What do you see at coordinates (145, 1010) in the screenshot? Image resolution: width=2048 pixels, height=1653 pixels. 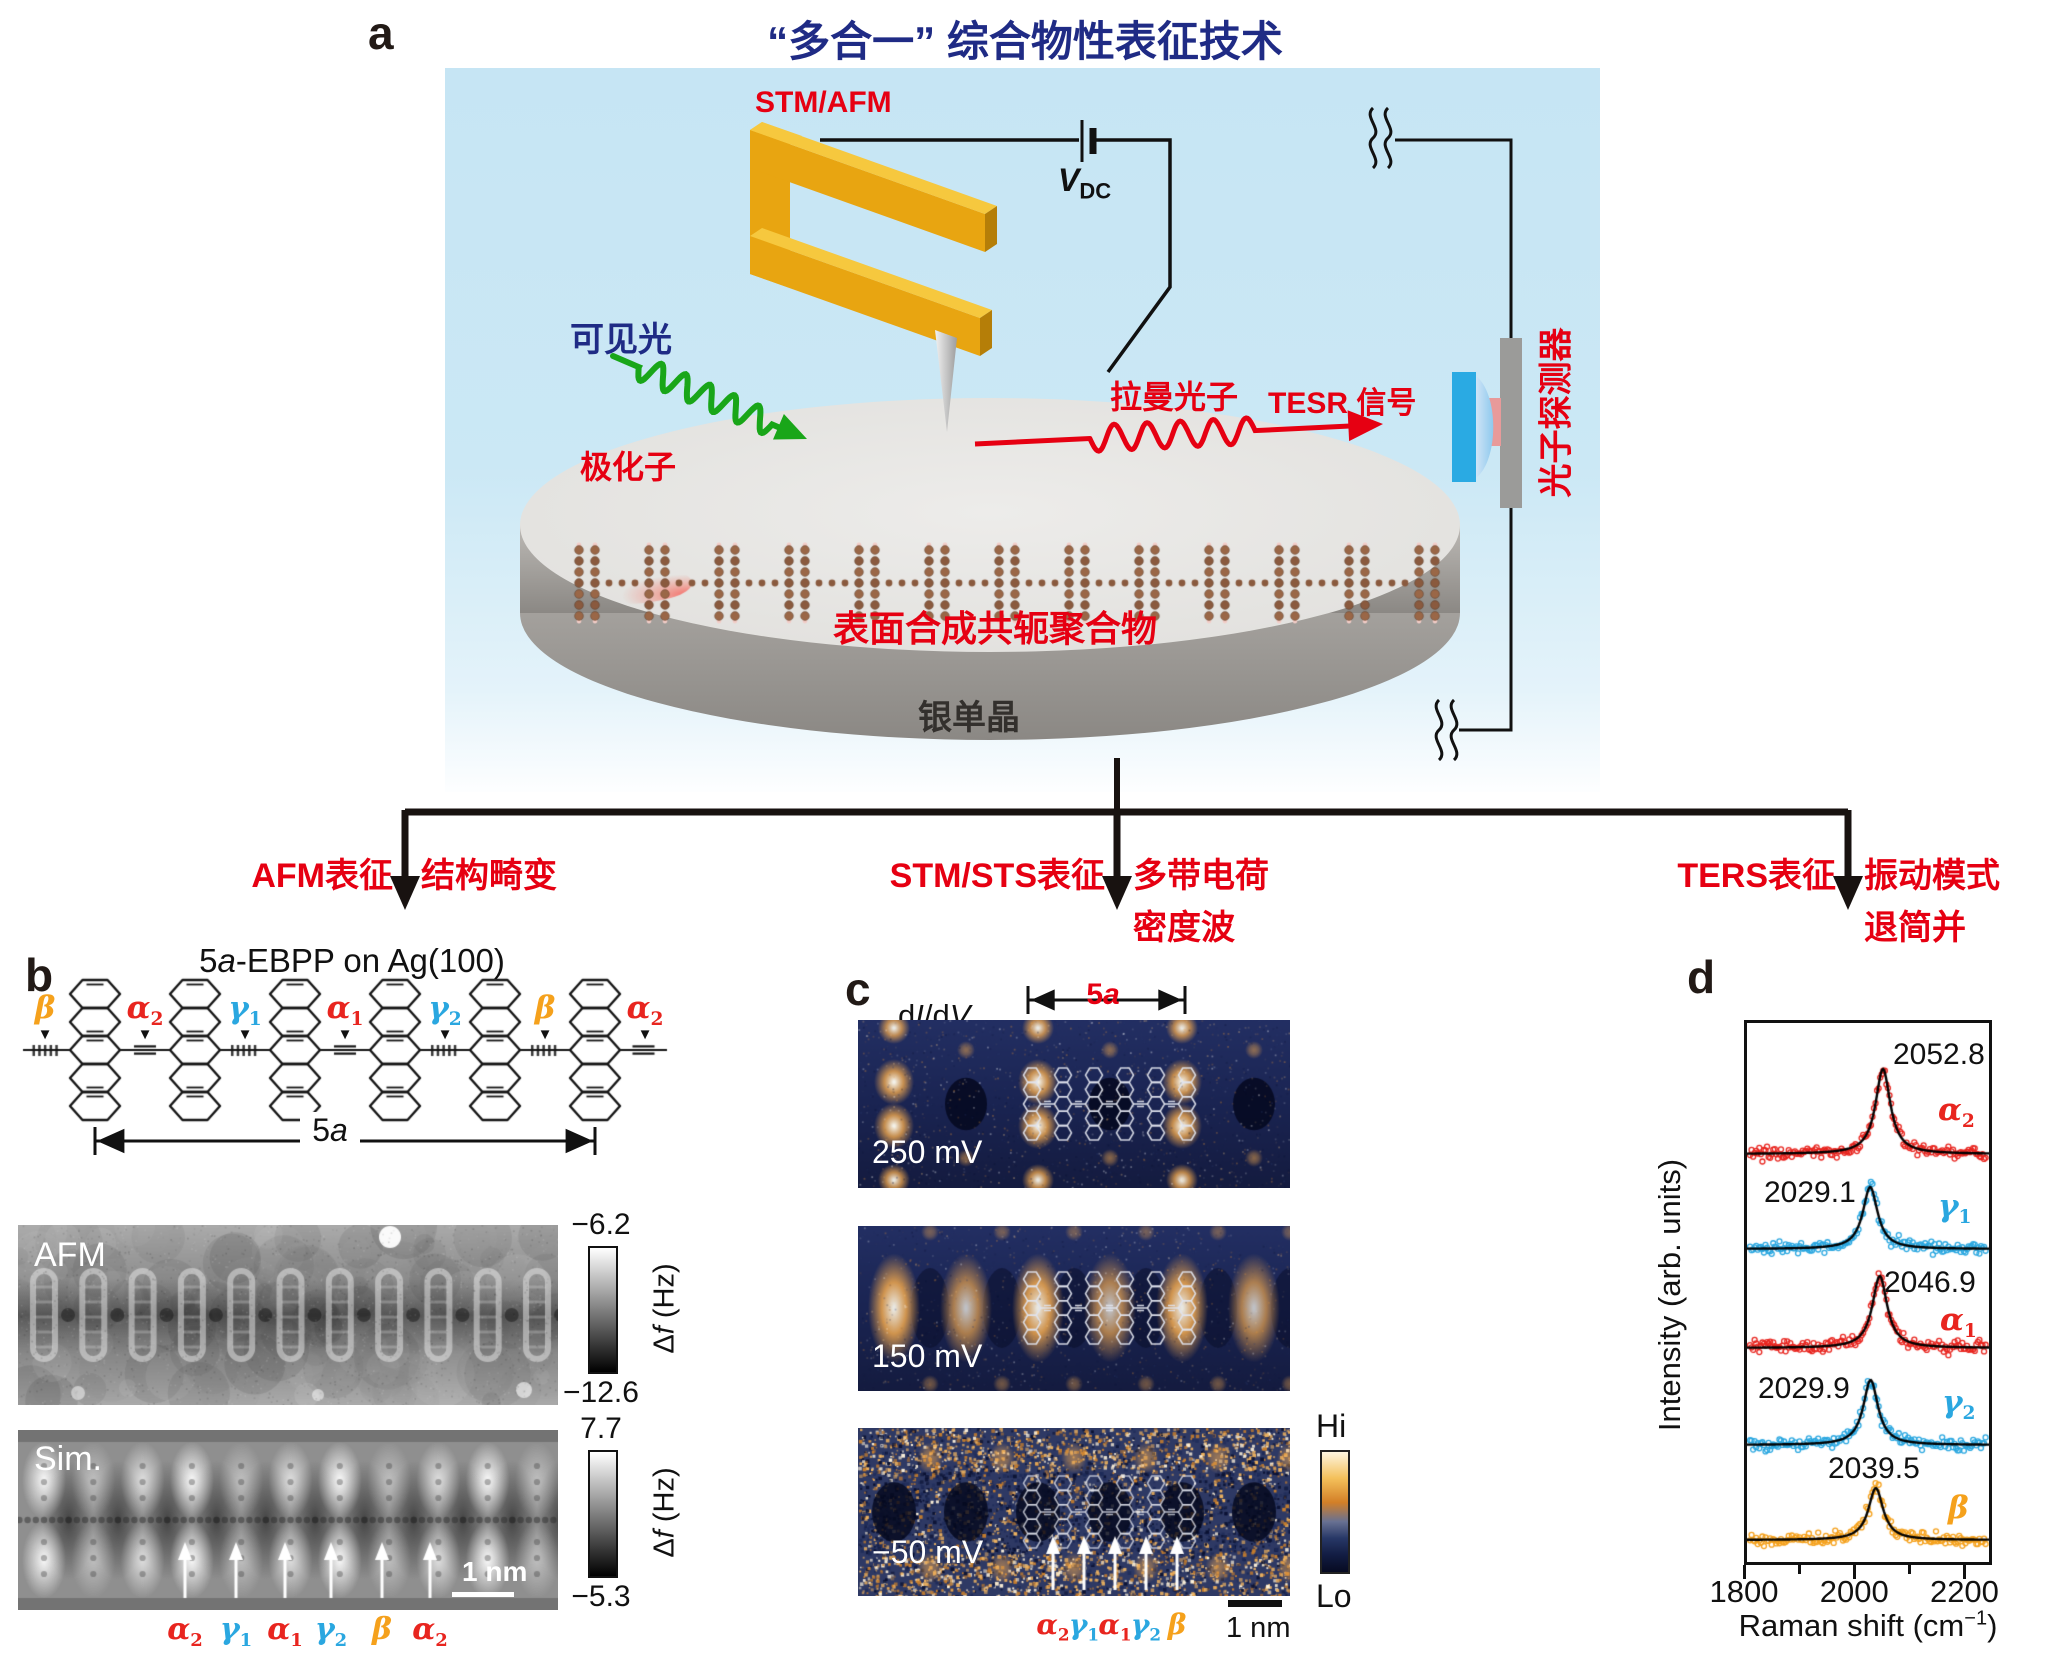 I see `bond-label-b-1: α2` at bounding box center [145, 1010].